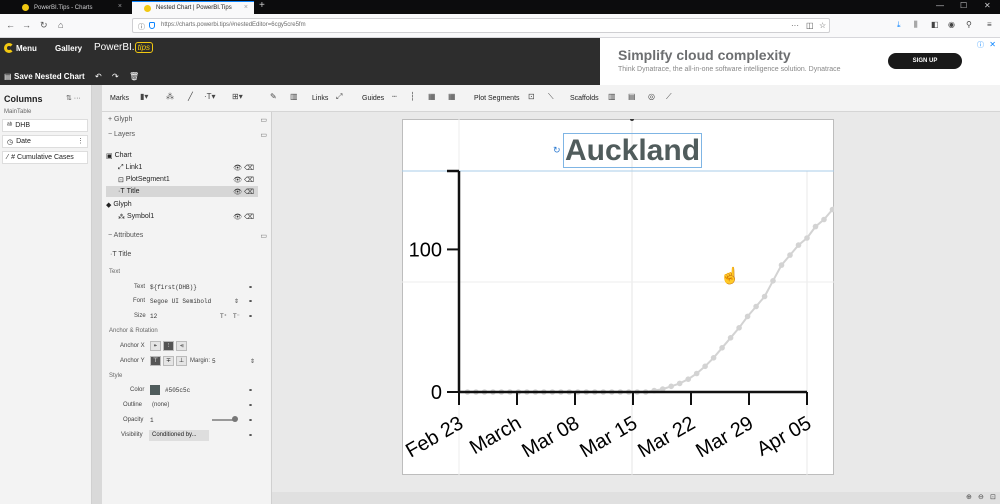 Image resolution: width=1000 pixels, height=504 pixels. I want to click on vertical-scaffold-icon: ▤, so click(632, 96).